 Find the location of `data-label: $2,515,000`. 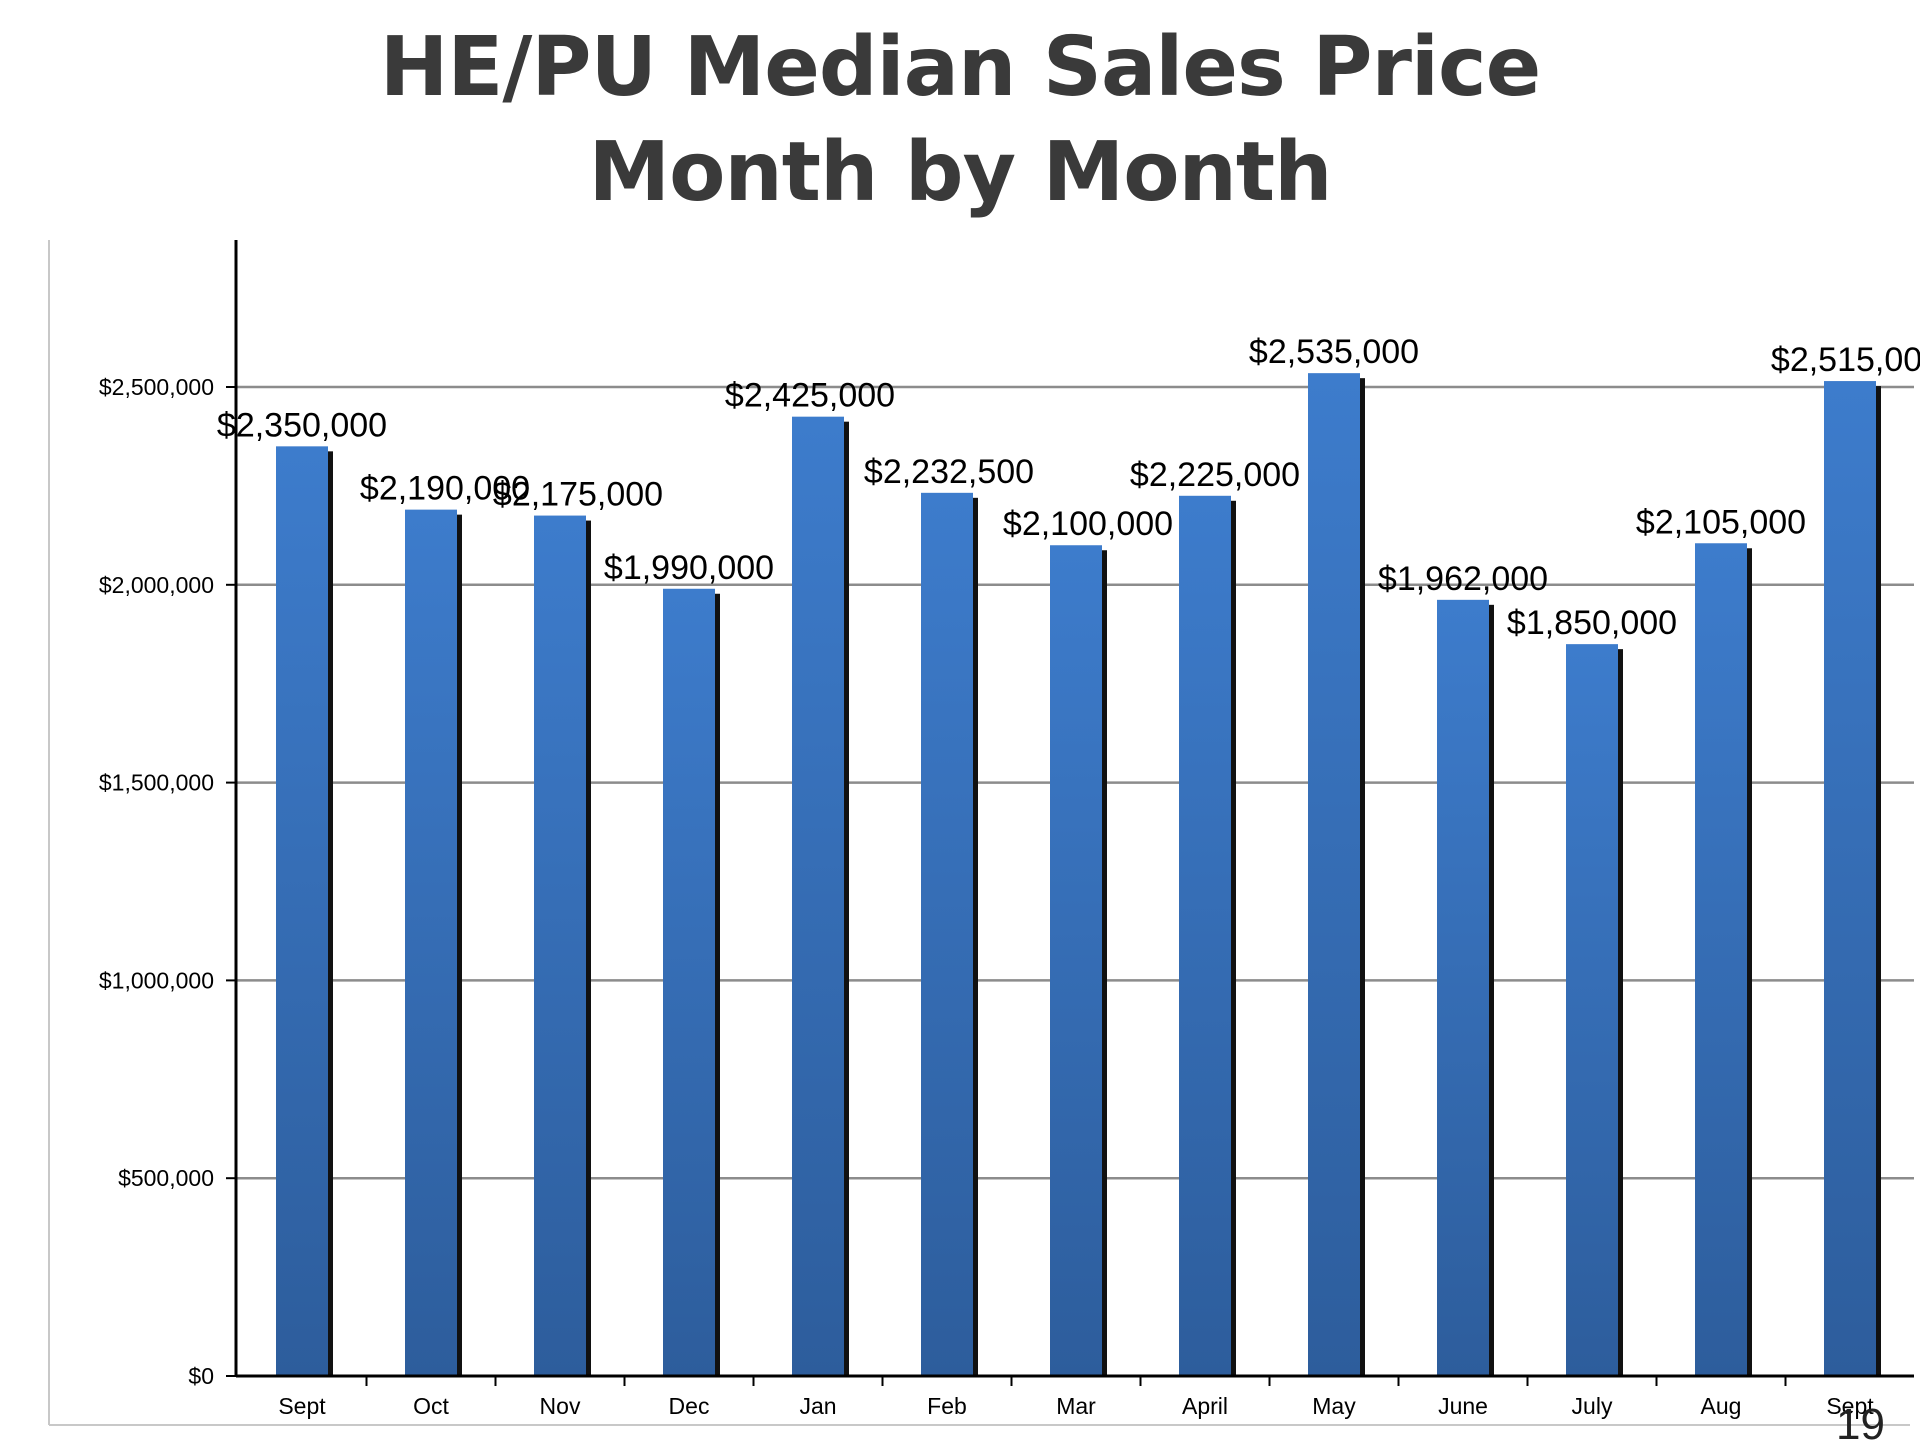

data-label: $2,515,000 is located at coordinates (1845, 360).